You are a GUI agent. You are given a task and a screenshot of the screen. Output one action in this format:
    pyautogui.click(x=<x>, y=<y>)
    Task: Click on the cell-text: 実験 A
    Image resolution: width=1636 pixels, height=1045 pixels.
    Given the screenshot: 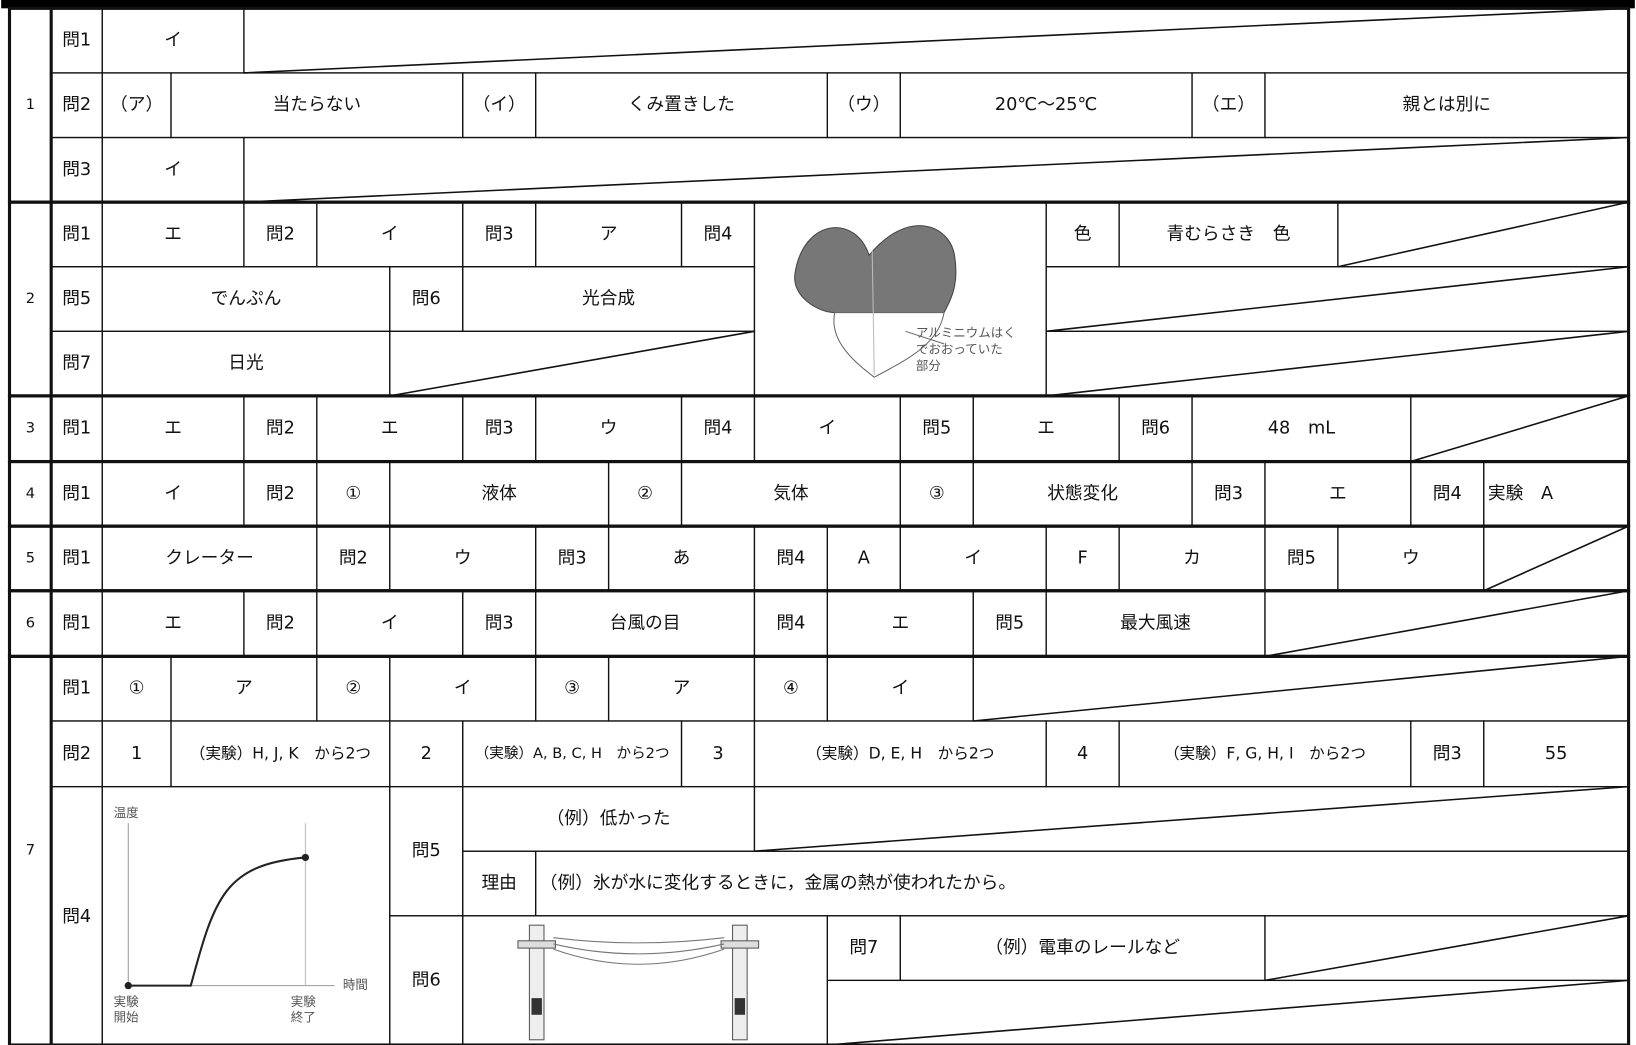 What is the action you would take?
    pyautogui.click(x=1520, y=493)
    